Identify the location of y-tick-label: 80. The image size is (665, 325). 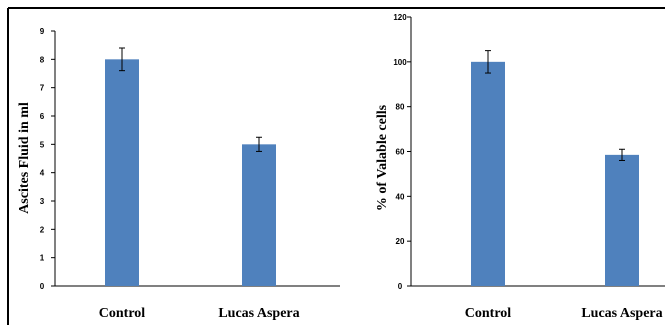
(400, 107).